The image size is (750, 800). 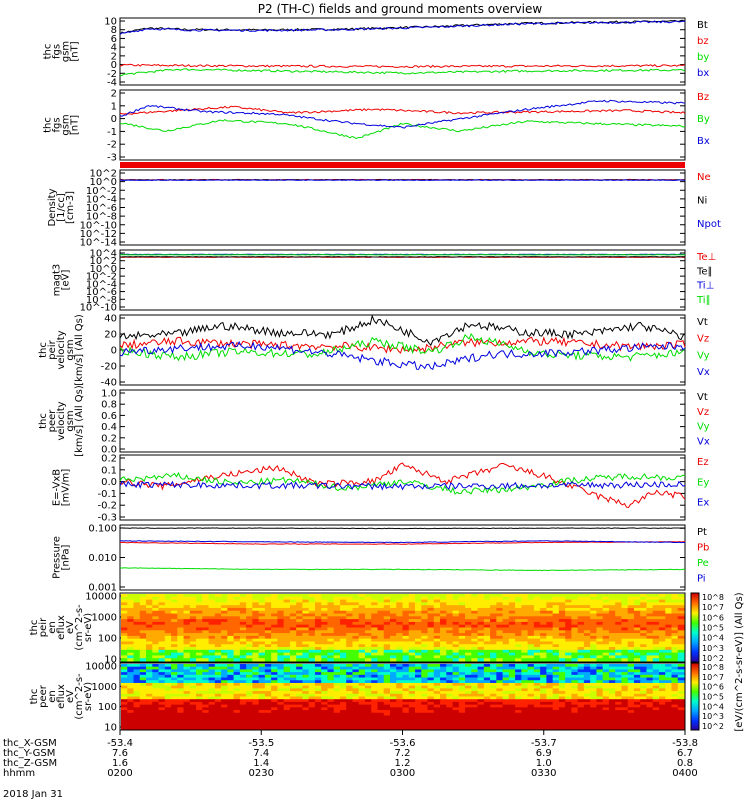 I want to click on panel-frame, so click(x=402, y=207).